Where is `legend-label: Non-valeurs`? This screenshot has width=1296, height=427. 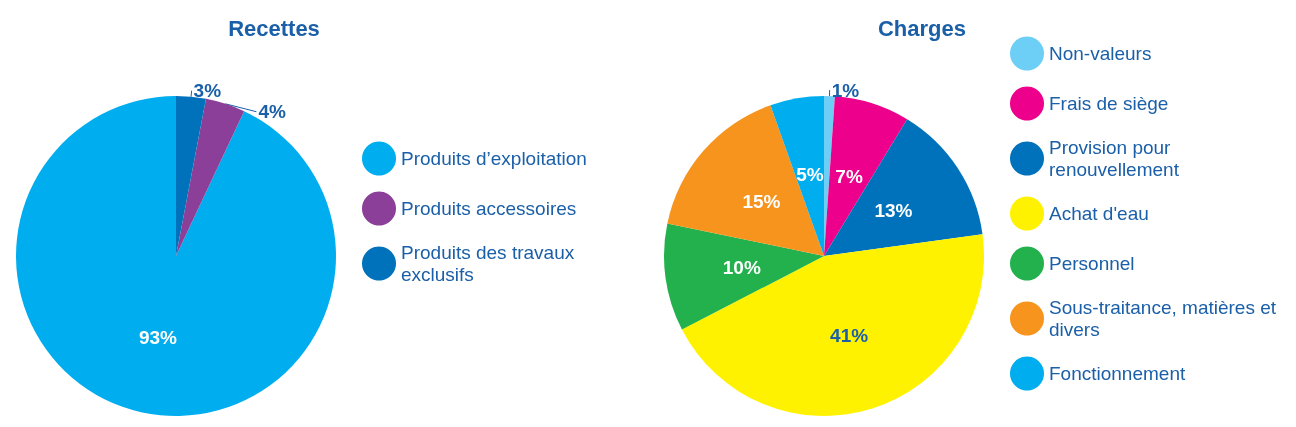
legend-label: Non-valeurs is located at coordinates (1100, 53).